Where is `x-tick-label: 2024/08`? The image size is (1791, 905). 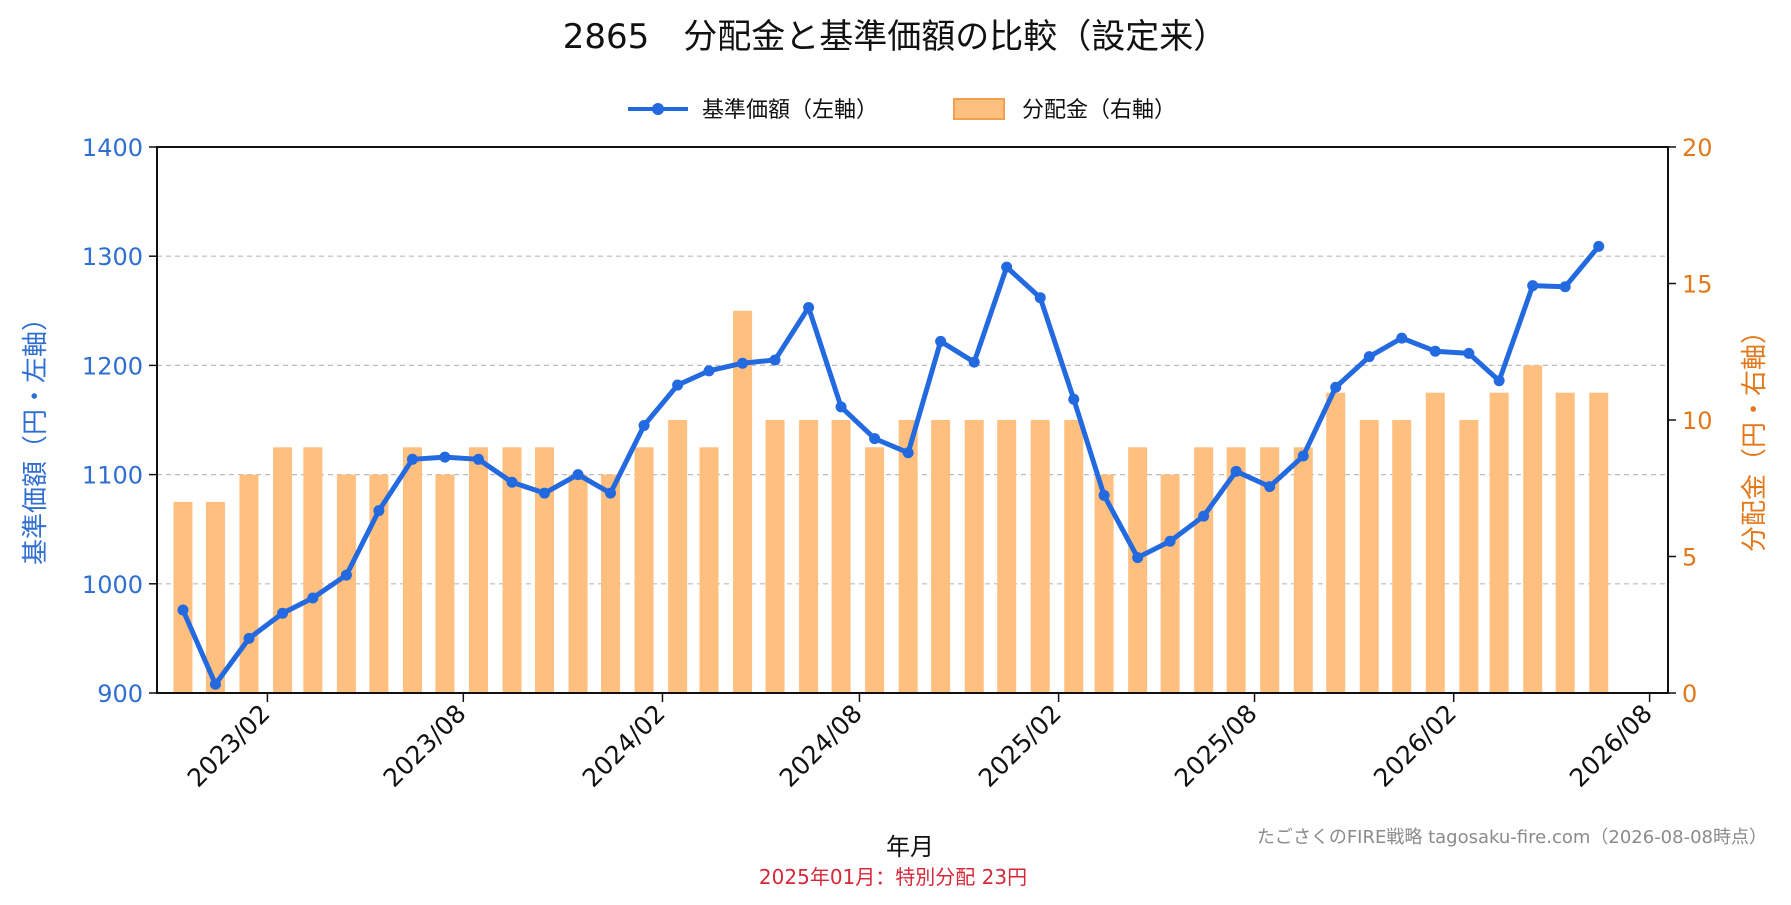 x-tick-label: 2024/08 is located at coordinates (821, 746).